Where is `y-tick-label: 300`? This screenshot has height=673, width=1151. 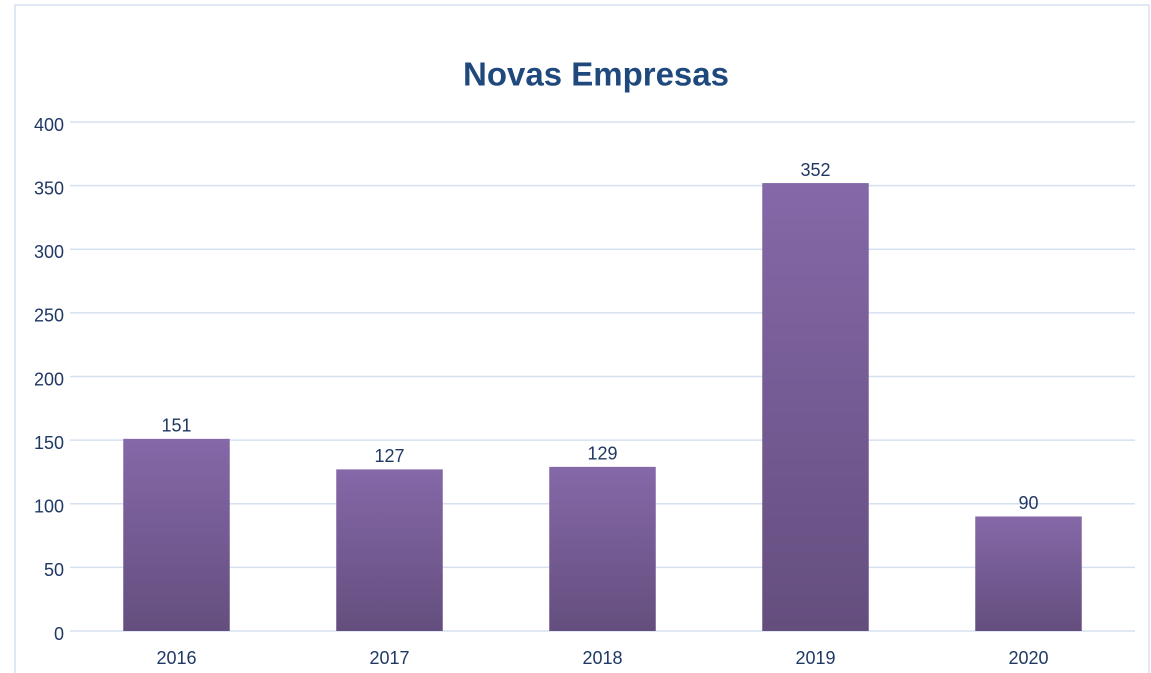
y-tick-label: 300 is located at coordinates (49, 252).